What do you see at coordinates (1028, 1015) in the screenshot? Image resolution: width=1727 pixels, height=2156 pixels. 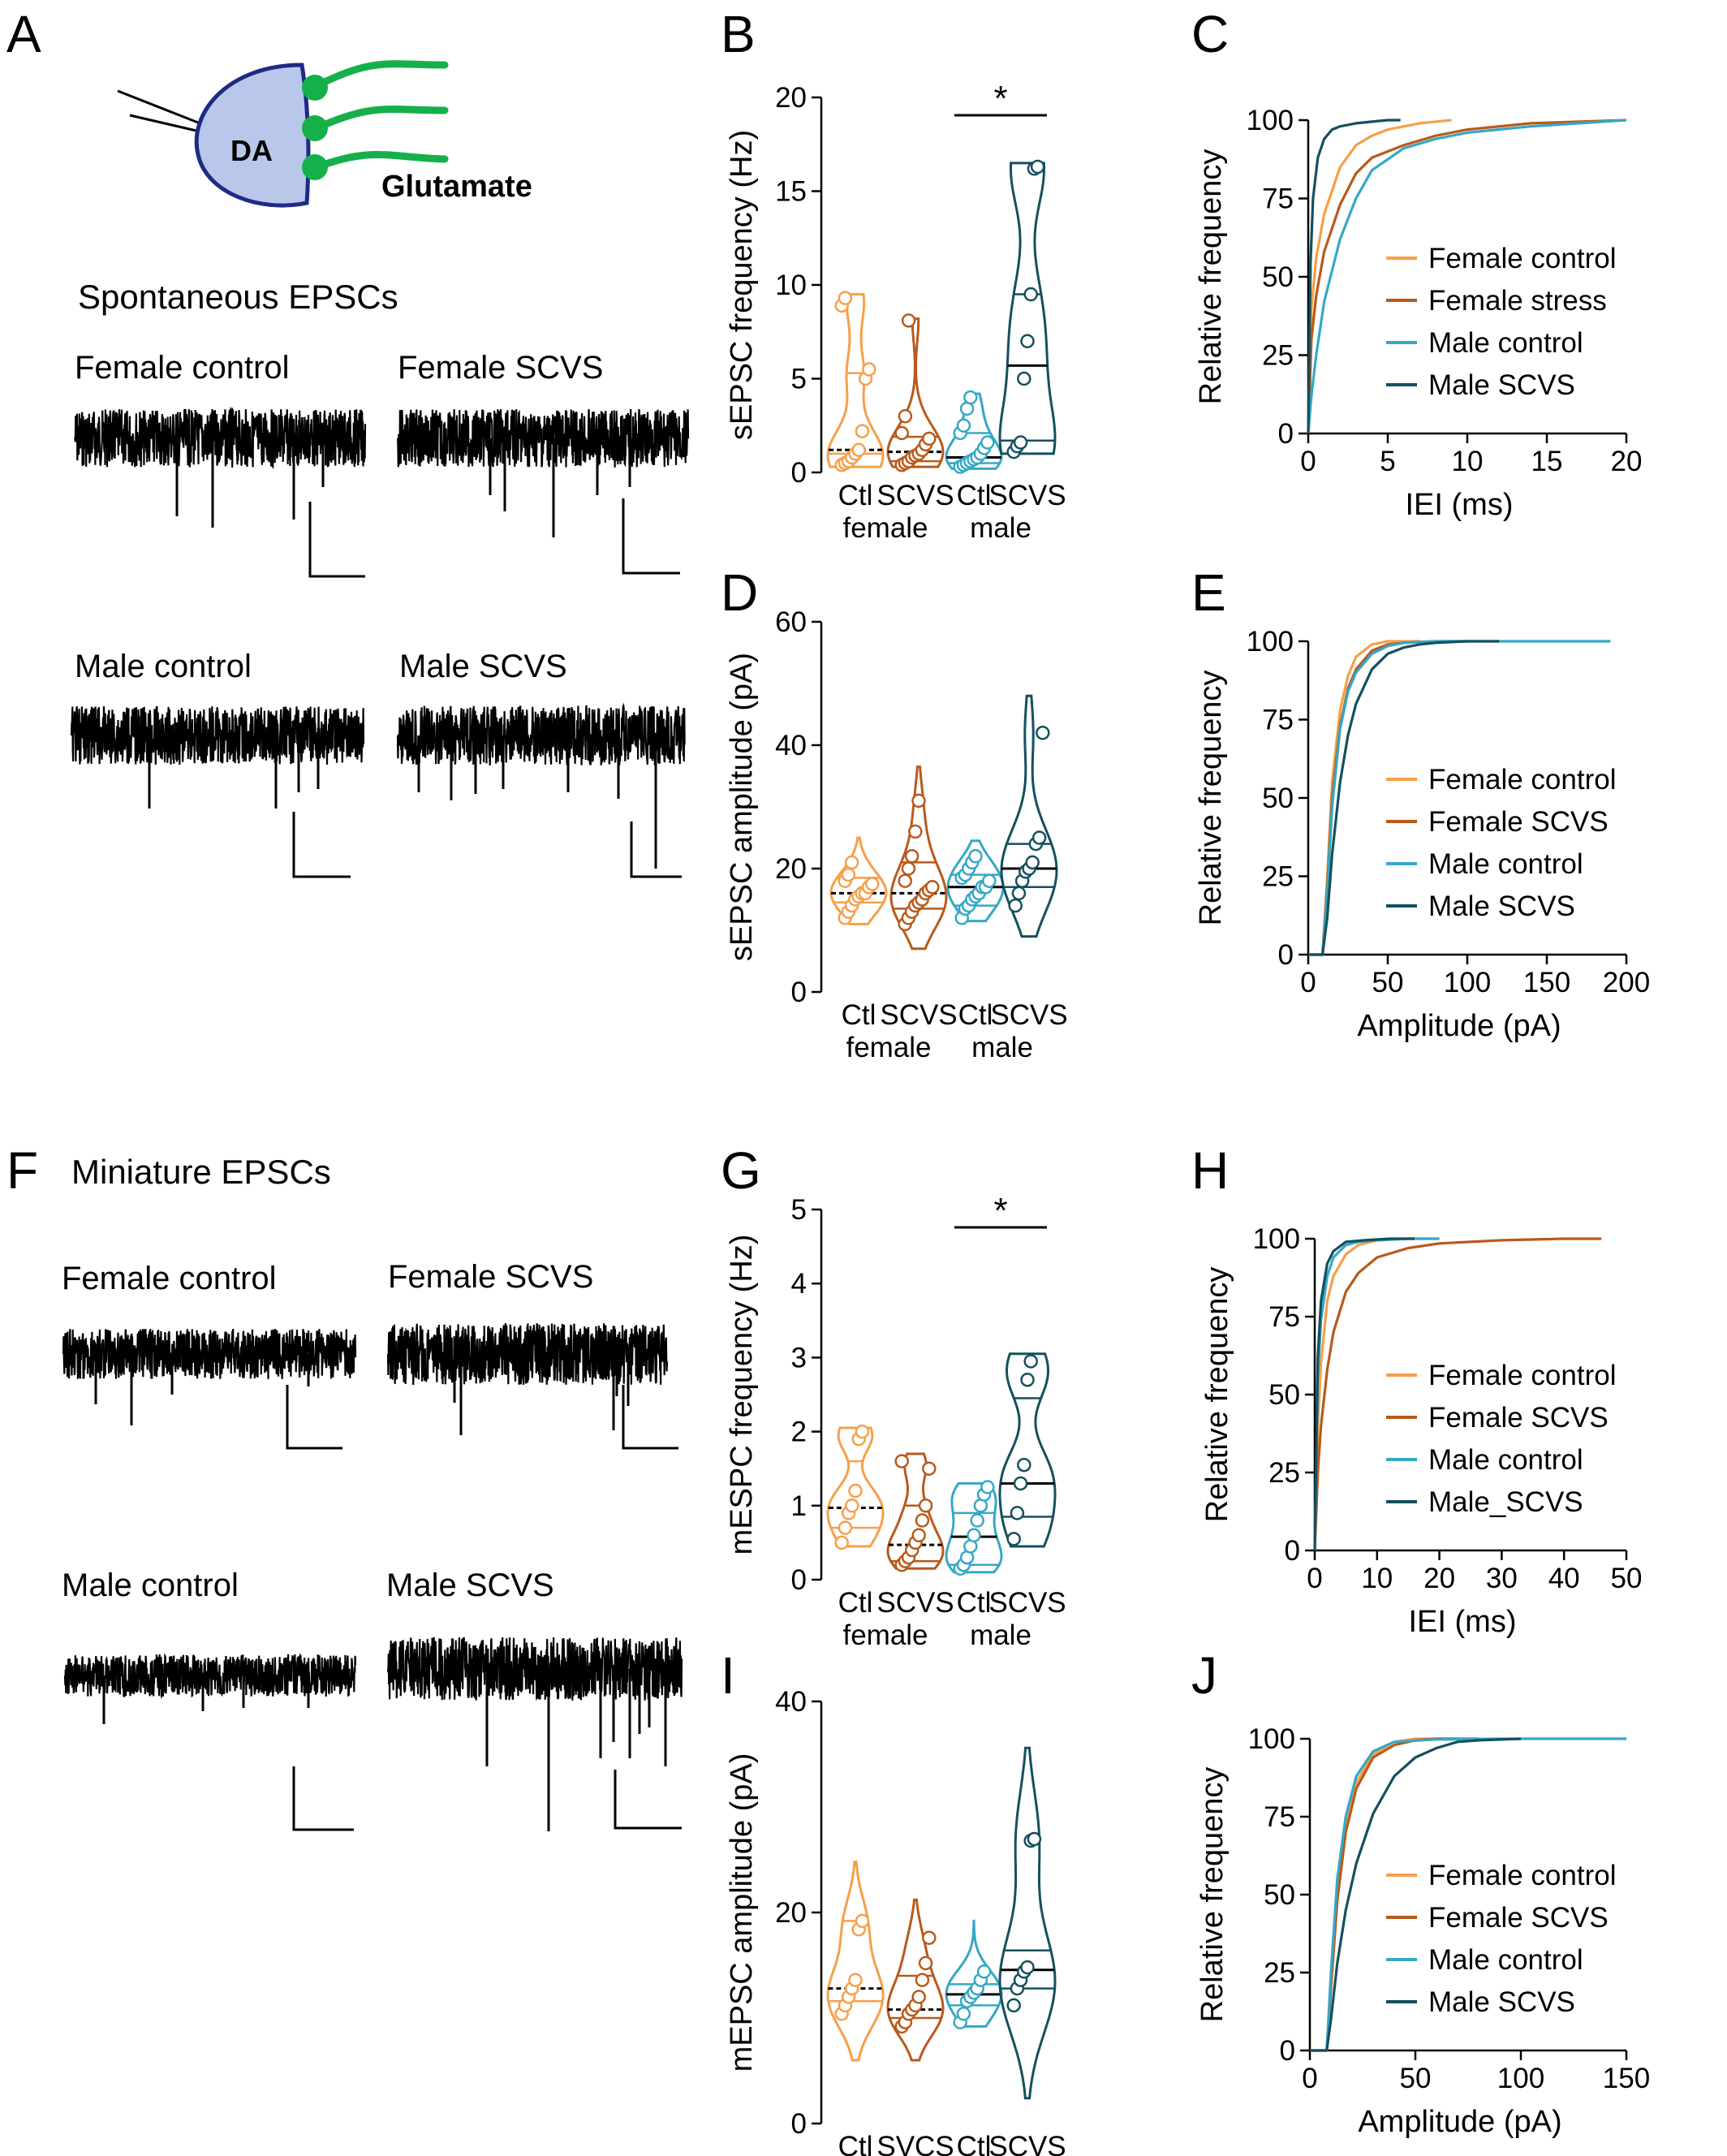 I see `chart-d-category-label: SCVS` at bounding box center [1028, 1015].